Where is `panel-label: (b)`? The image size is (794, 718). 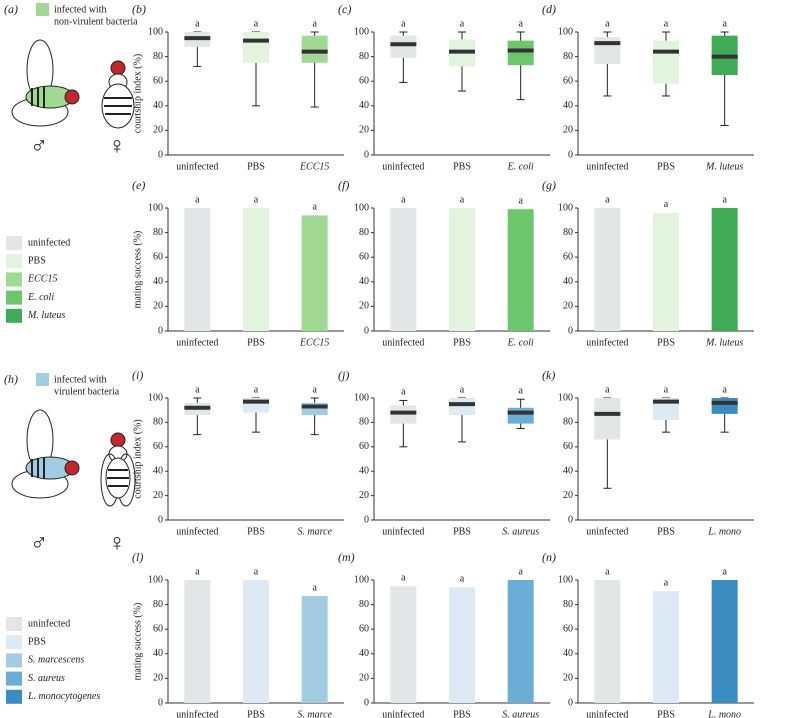 panel-label: (b) is located at coordinates (139, 9).